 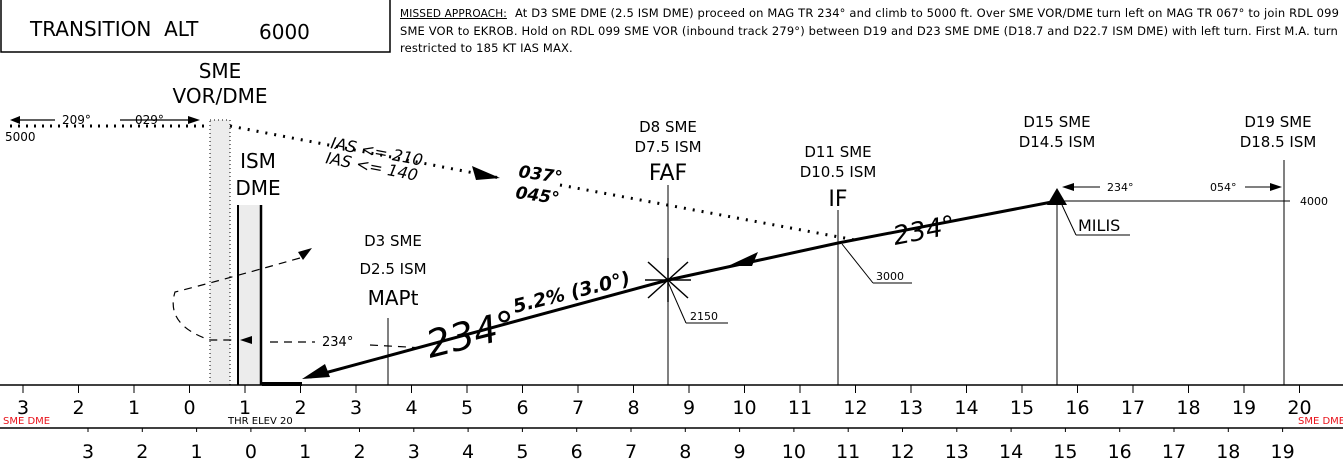 I want to click on sme-tick-label: 10, so click(x=744, y=408).